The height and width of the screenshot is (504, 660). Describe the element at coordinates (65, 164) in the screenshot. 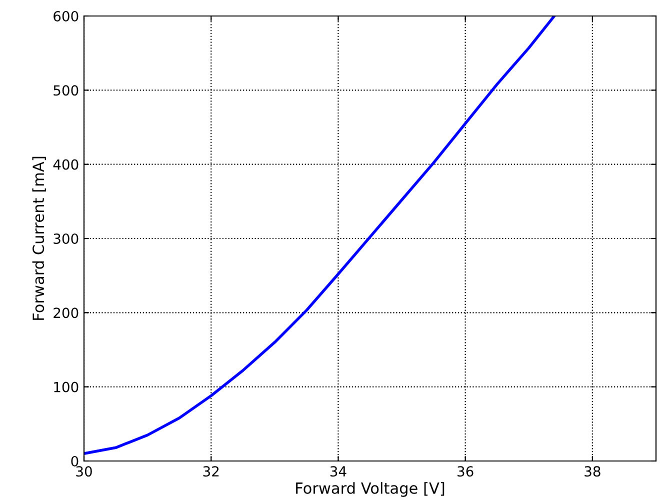

I see `y-tick-label: 400` at that location.